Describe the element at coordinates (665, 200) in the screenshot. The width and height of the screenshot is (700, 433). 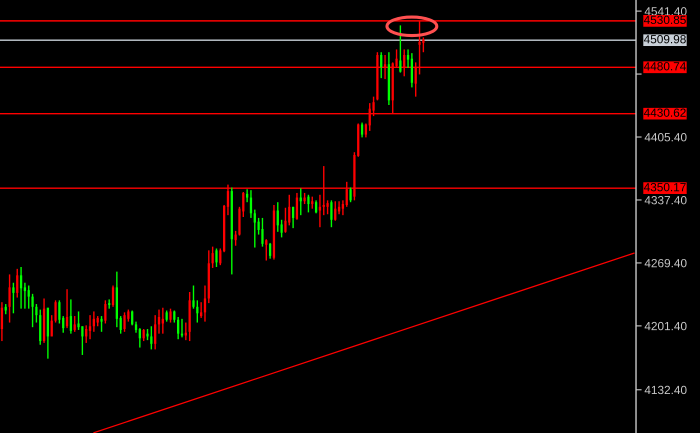
I see `y-tick-label: 4337.40` at that location.